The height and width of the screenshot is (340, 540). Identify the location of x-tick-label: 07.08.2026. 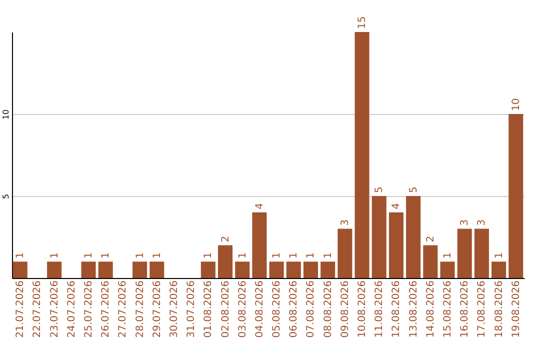
(311, 309).